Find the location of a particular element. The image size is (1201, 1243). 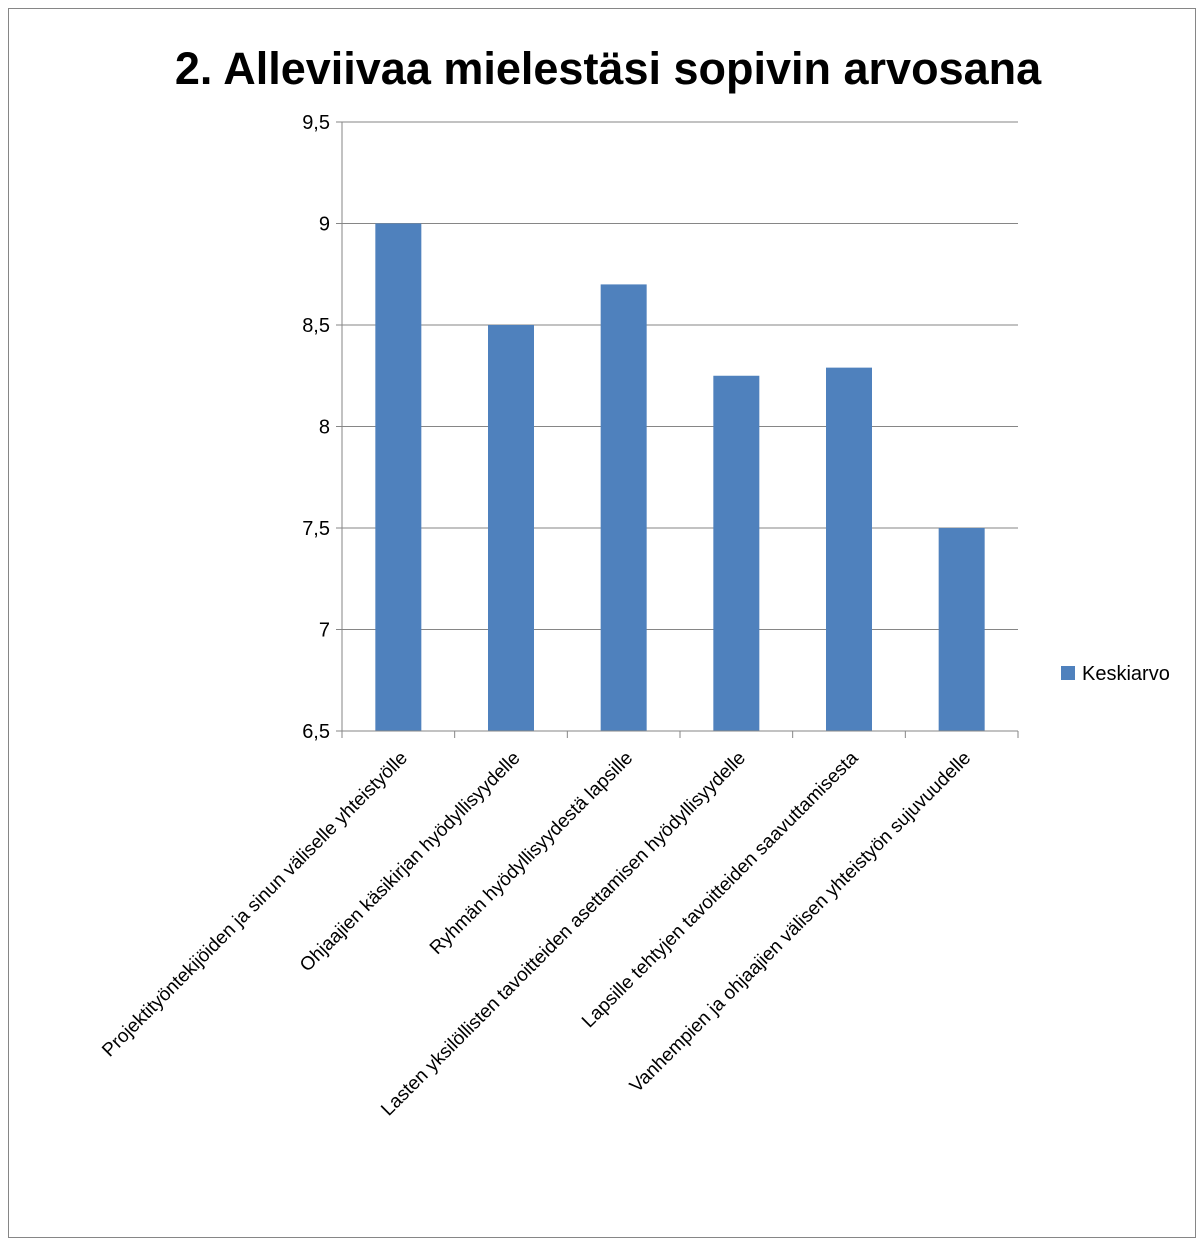

x-category-label: Ohjaajien käsikirjan hyödyllisyydelle is located at coordinates (410, 862).